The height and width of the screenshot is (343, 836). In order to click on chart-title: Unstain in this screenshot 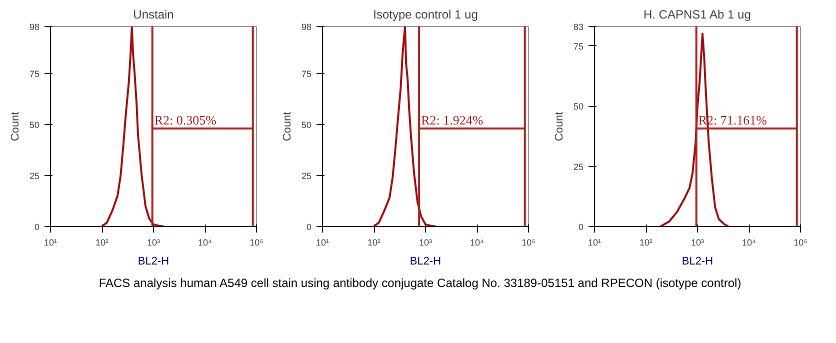, I will do `click(153, 15)`.